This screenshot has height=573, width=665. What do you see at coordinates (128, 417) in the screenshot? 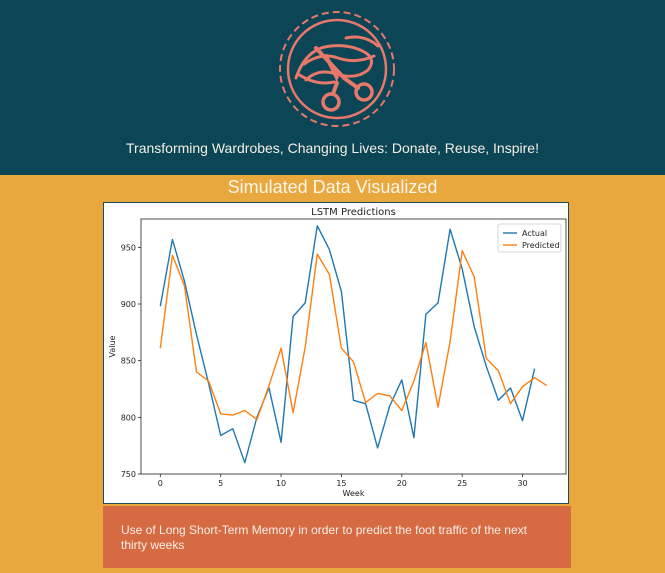
I see `y-tick-label: 800` at bounding box center [128, 417].